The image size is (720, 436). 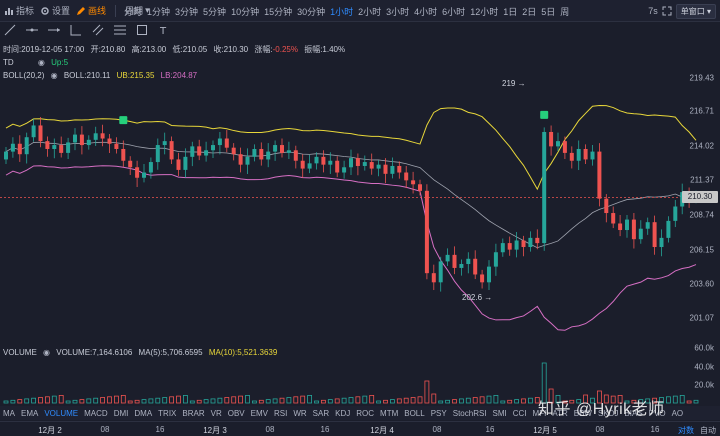 What do you see at coordinates (697, 430) in the screenshot?
I see `time-axis-controls: 对数 自动` at bounding box center [697, 430].